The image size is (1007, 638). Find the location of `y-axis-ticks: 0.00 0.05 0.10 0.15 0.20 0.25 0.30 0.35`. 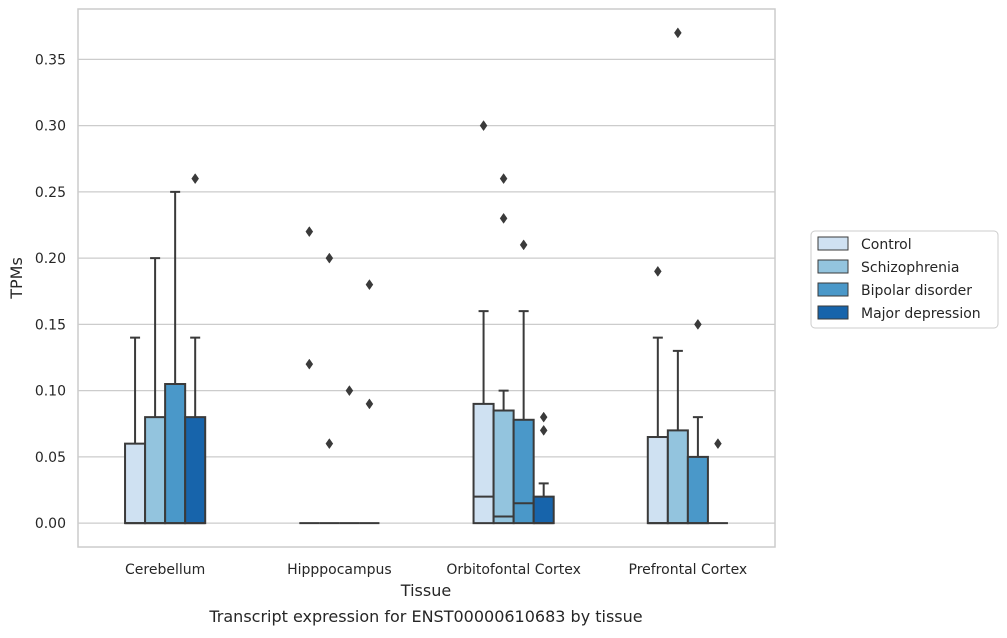

y-axis-ticks: 0.00 0.05 0.10 0.15 0.20 0.25 0.30 0.35 is located at coordinates (50, 292).